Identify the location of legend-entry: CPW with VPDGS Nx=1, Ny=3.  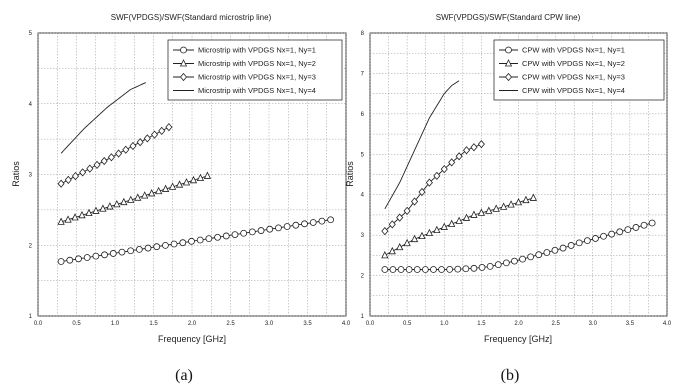
(562, 77).